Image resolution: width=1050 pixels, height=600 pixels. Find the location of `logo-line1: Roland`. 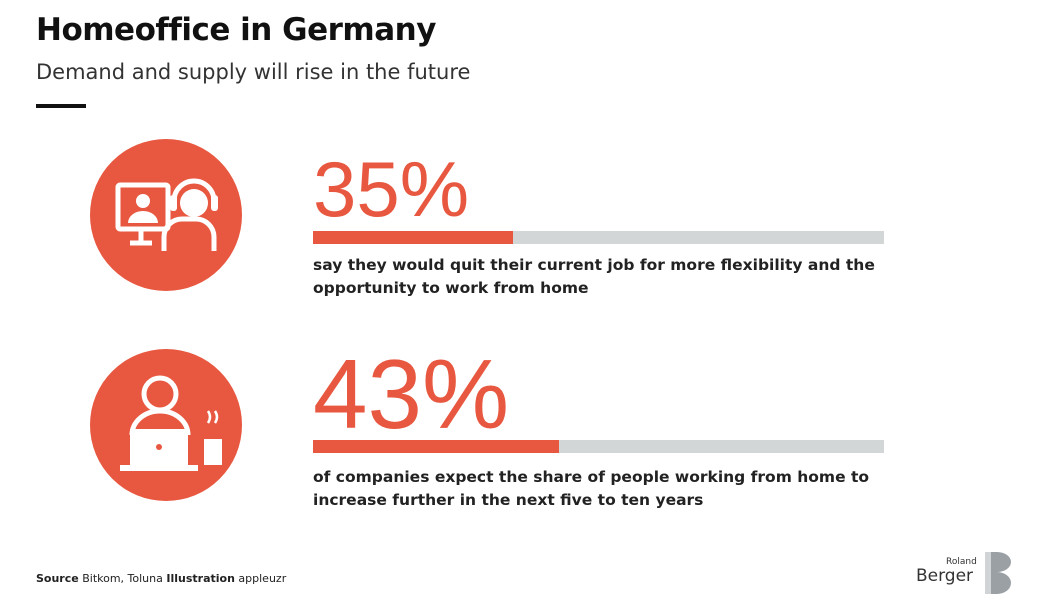

logo-line1: Roland is located at coordinates (961, 562).